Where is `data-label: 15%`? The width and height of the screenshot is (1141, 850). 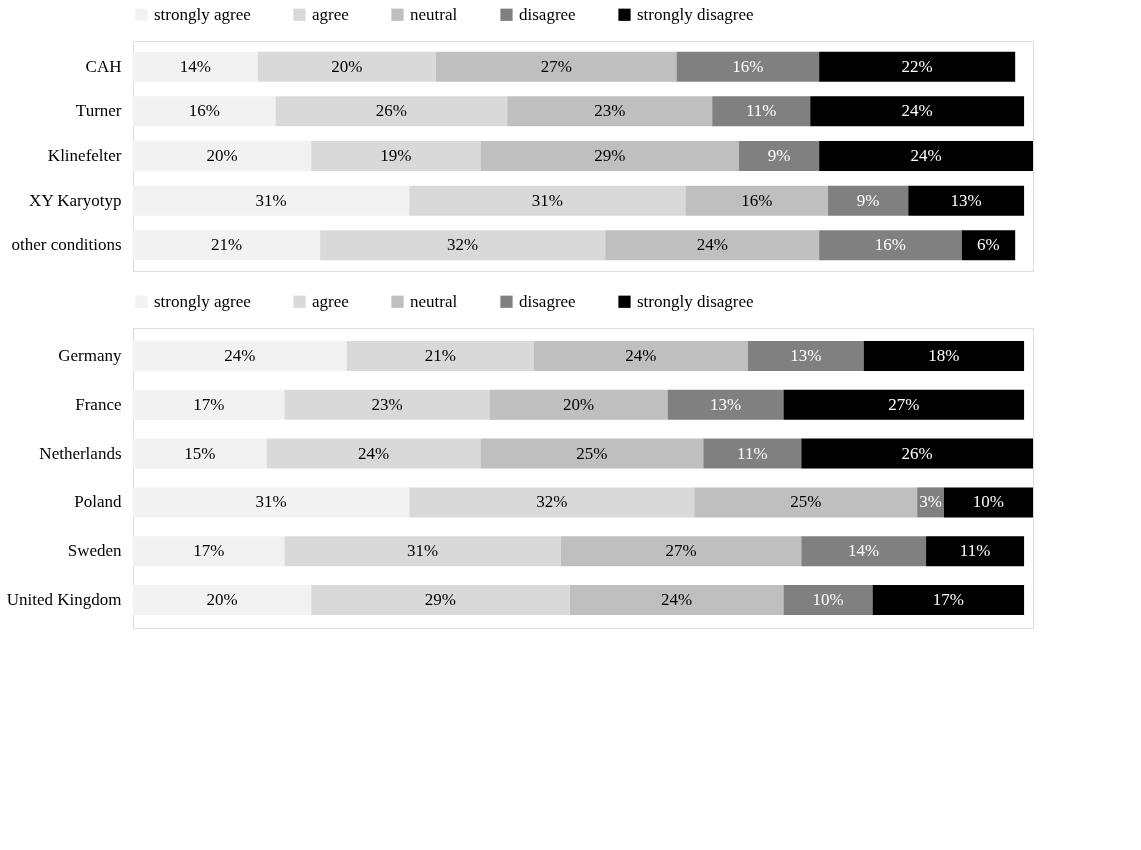
data-label: 15% is located at coordinates (200, 453).